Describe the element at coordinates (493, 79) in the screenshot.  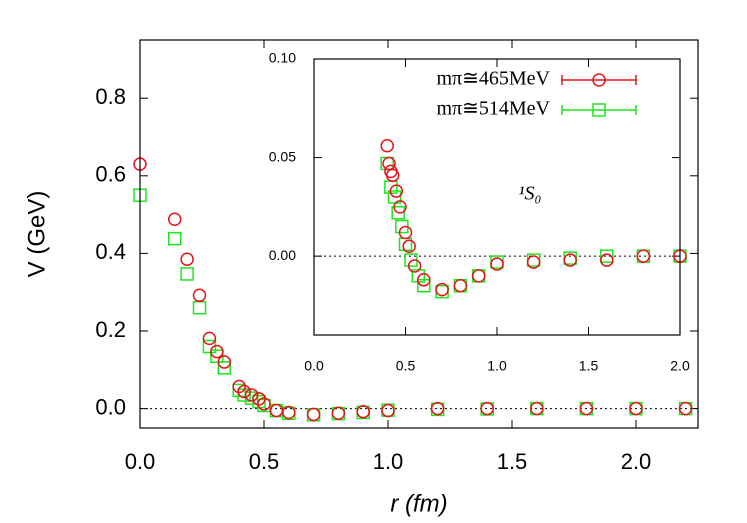
I see `legend-text: mπ≅465MeV` at that location.